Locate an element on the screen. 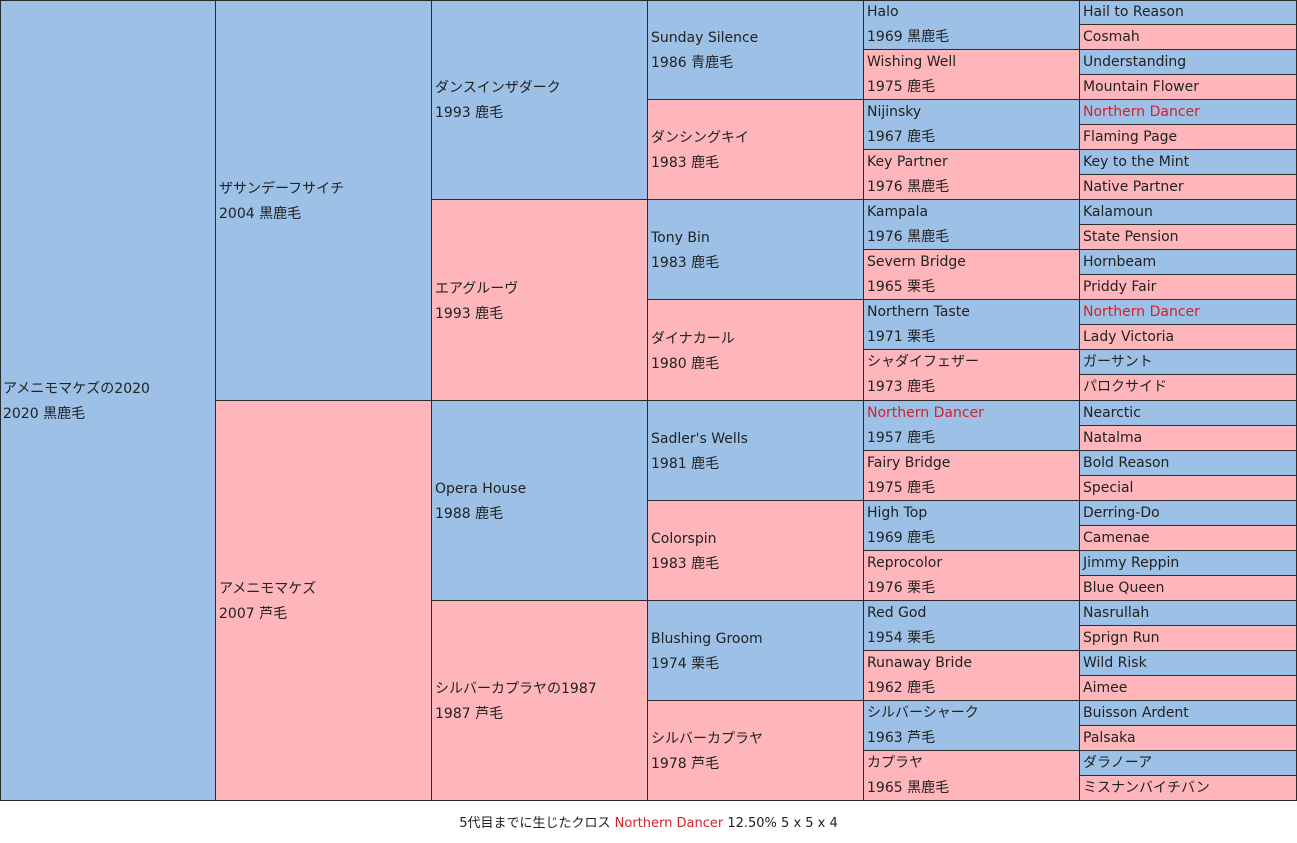 This screenshot has height=843, width=1297. pedigree-cell-gen6: Flaming Page is located at coordinates (1188, 137).